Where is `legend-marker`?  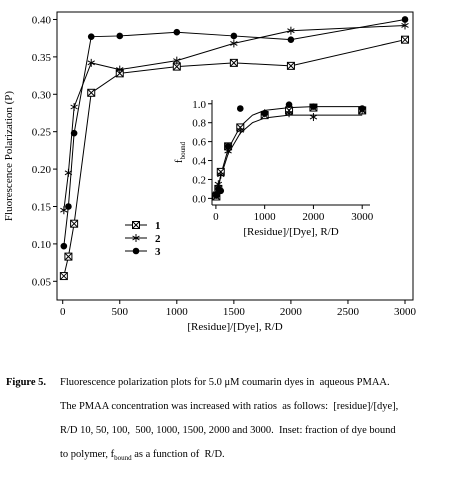
legend-marker is located at coordinates (136, 225).